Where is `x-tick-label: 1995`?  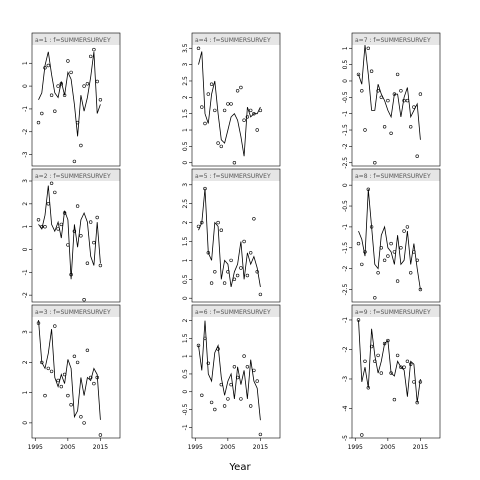 x-tick-label: 1995 is located at coordinates (35, 447).